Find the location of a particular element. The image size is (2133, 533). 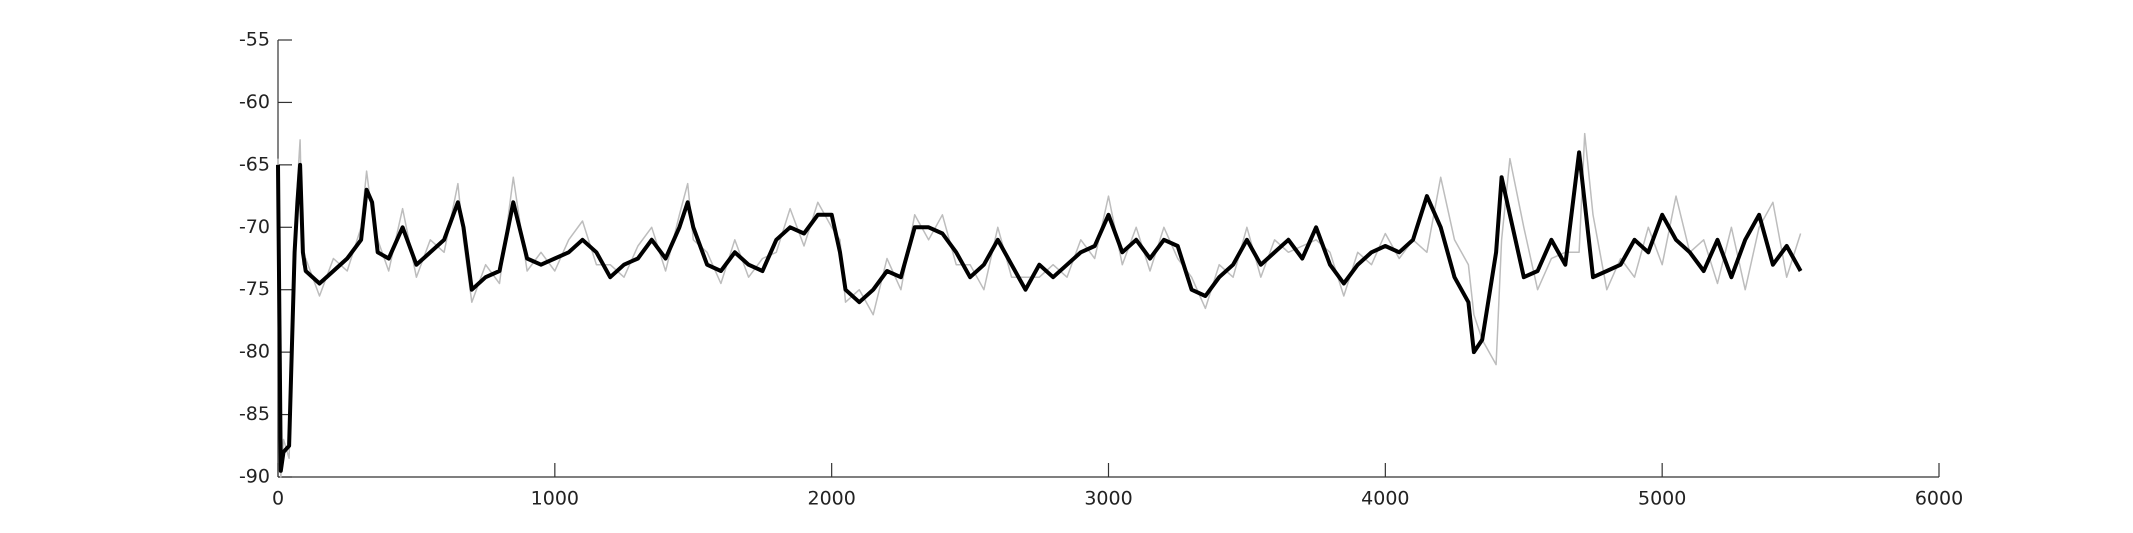

x-tick-label: 6000 is located at coordinates (1939, 499).